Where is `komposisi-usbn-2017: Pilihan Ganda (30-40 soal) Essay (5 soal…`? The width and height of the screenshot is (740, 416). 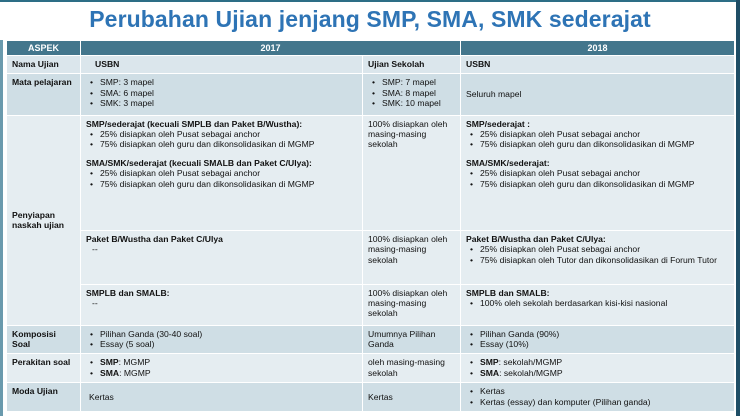 komposisi-usbn-2017: Pilihan Ganda (30-40 soal) Essay (5 soal… is located at coordinates (221, 339).